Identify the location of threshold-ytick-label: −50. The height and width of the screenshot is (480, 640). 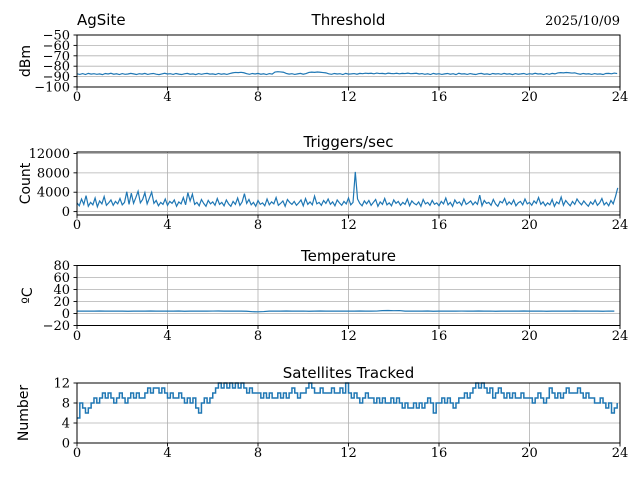
(56, 36).